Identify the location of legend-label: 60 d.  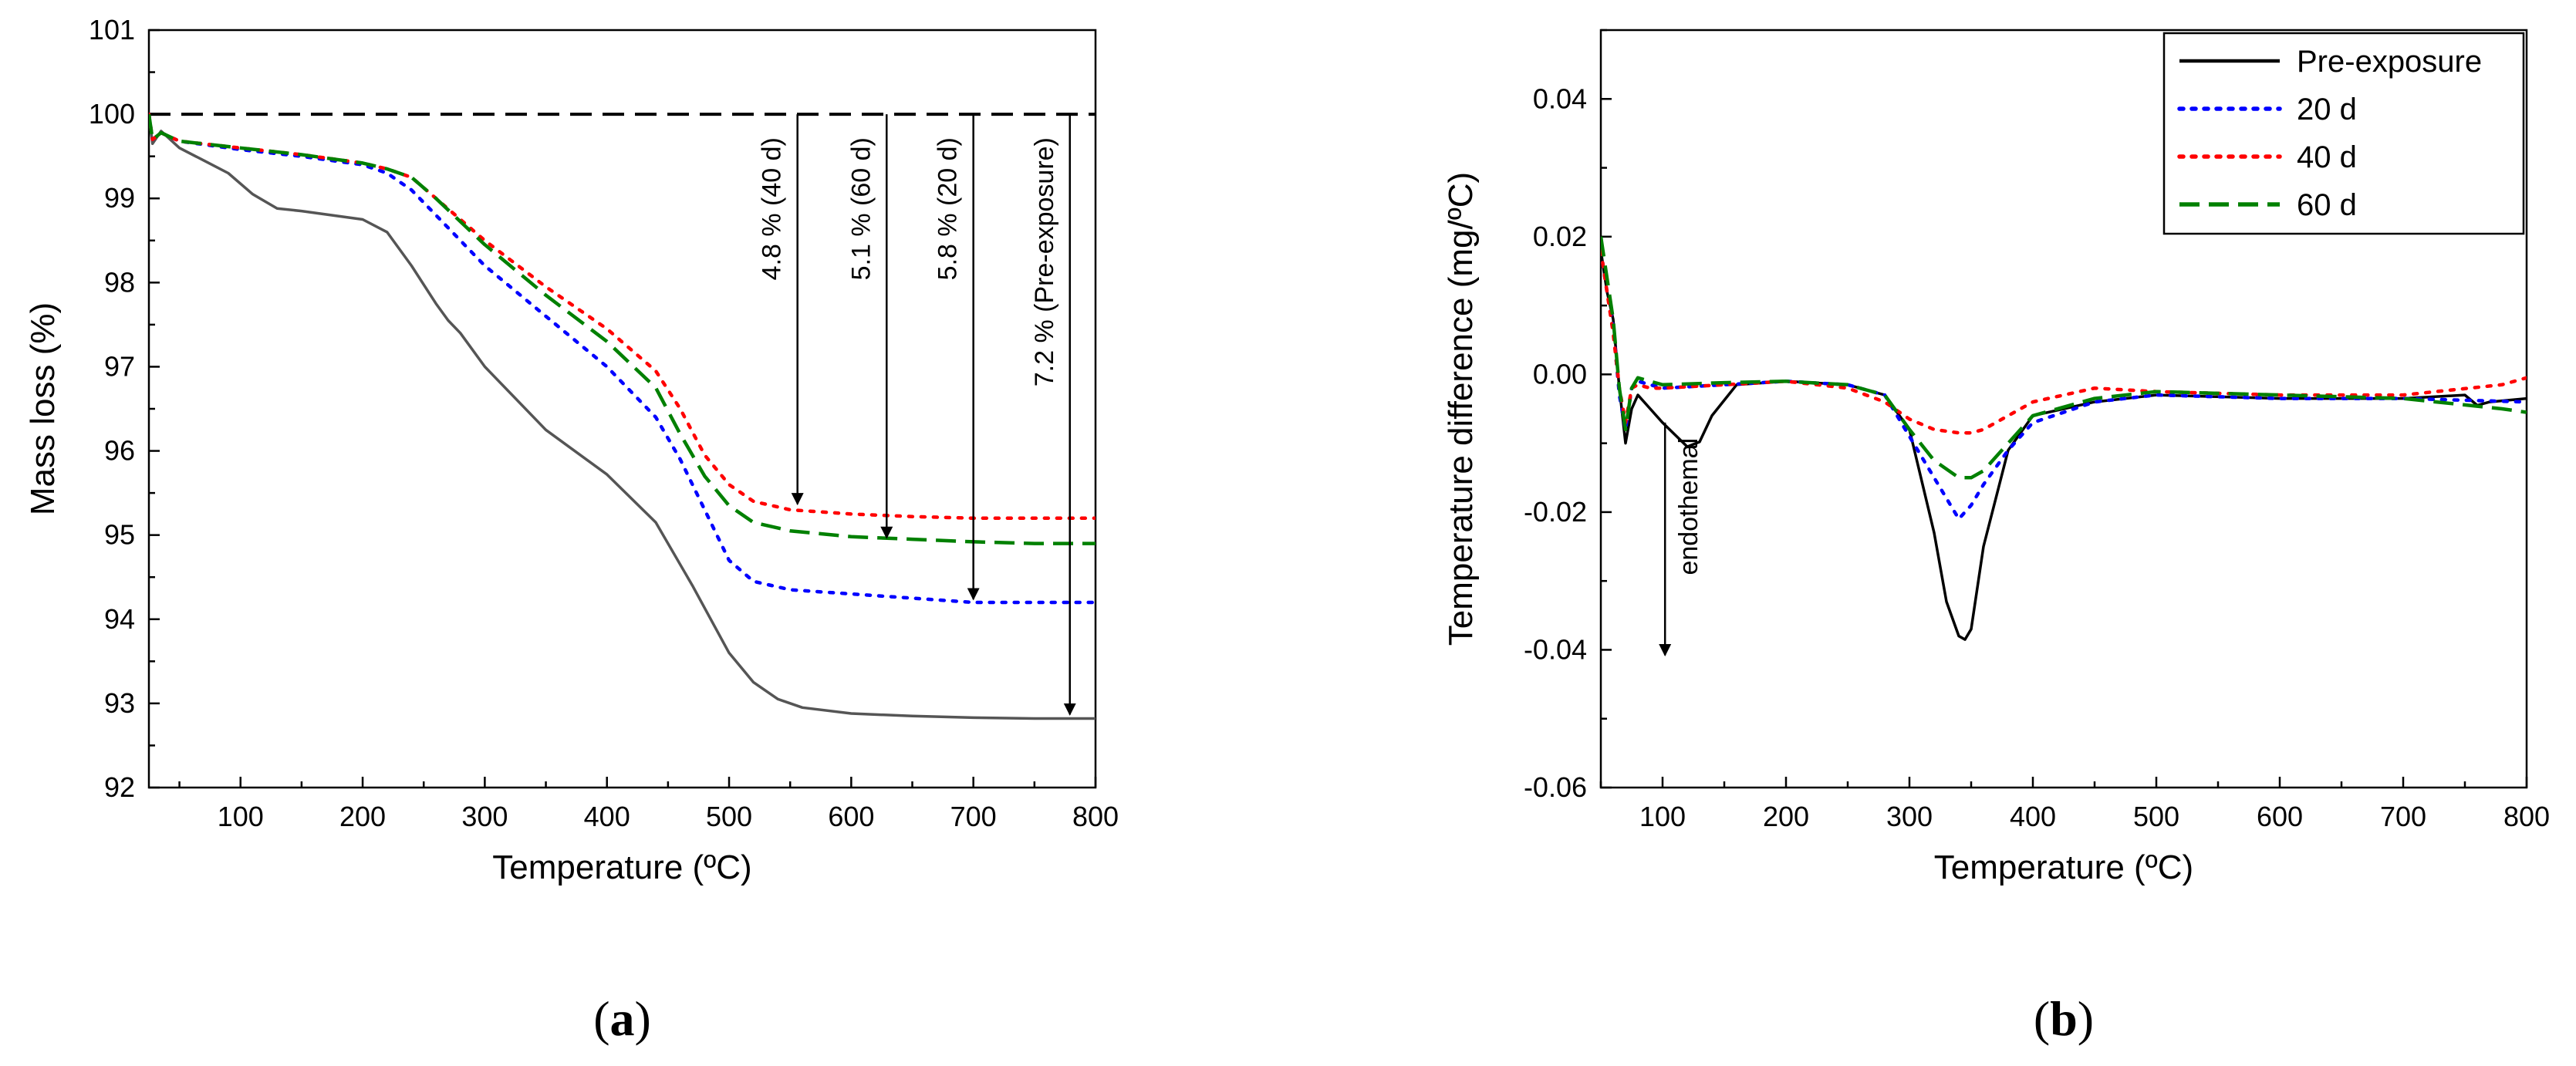
(2327, 205).